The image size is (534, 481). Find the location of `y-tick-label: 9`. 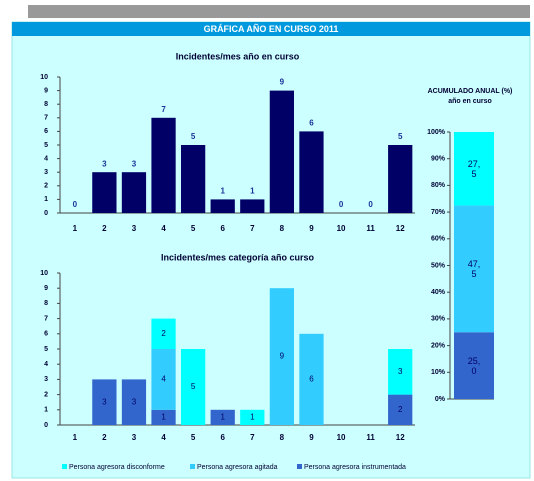

y-tick-label: 9 is located at coordinates (46, 90).